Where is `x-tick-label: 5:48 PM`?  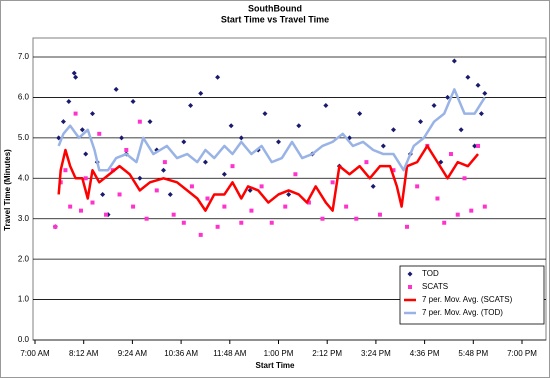 x-tick-label: 5:48 PM is located at coordinates (473, 353).